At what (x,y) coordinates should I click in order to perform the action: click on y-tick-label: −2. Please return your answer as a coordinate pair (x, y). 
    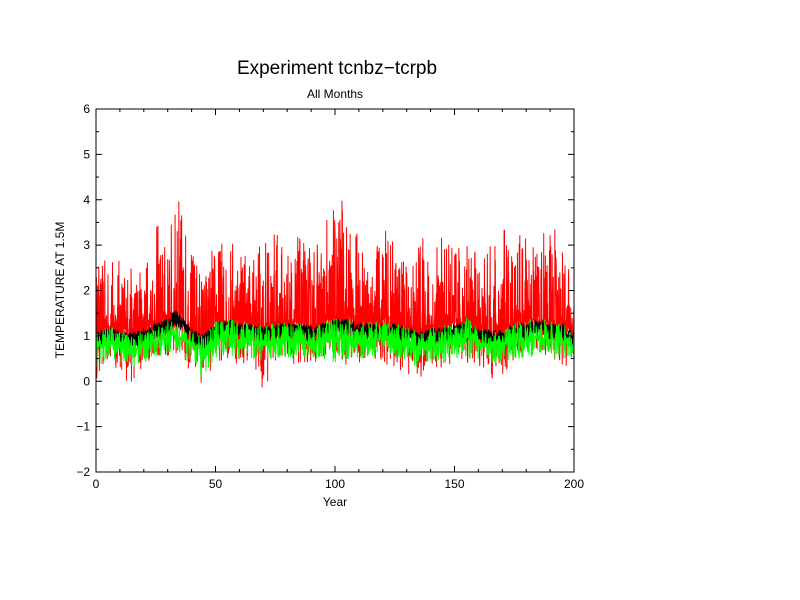
    Looking at the image, I should click on (83, 472).